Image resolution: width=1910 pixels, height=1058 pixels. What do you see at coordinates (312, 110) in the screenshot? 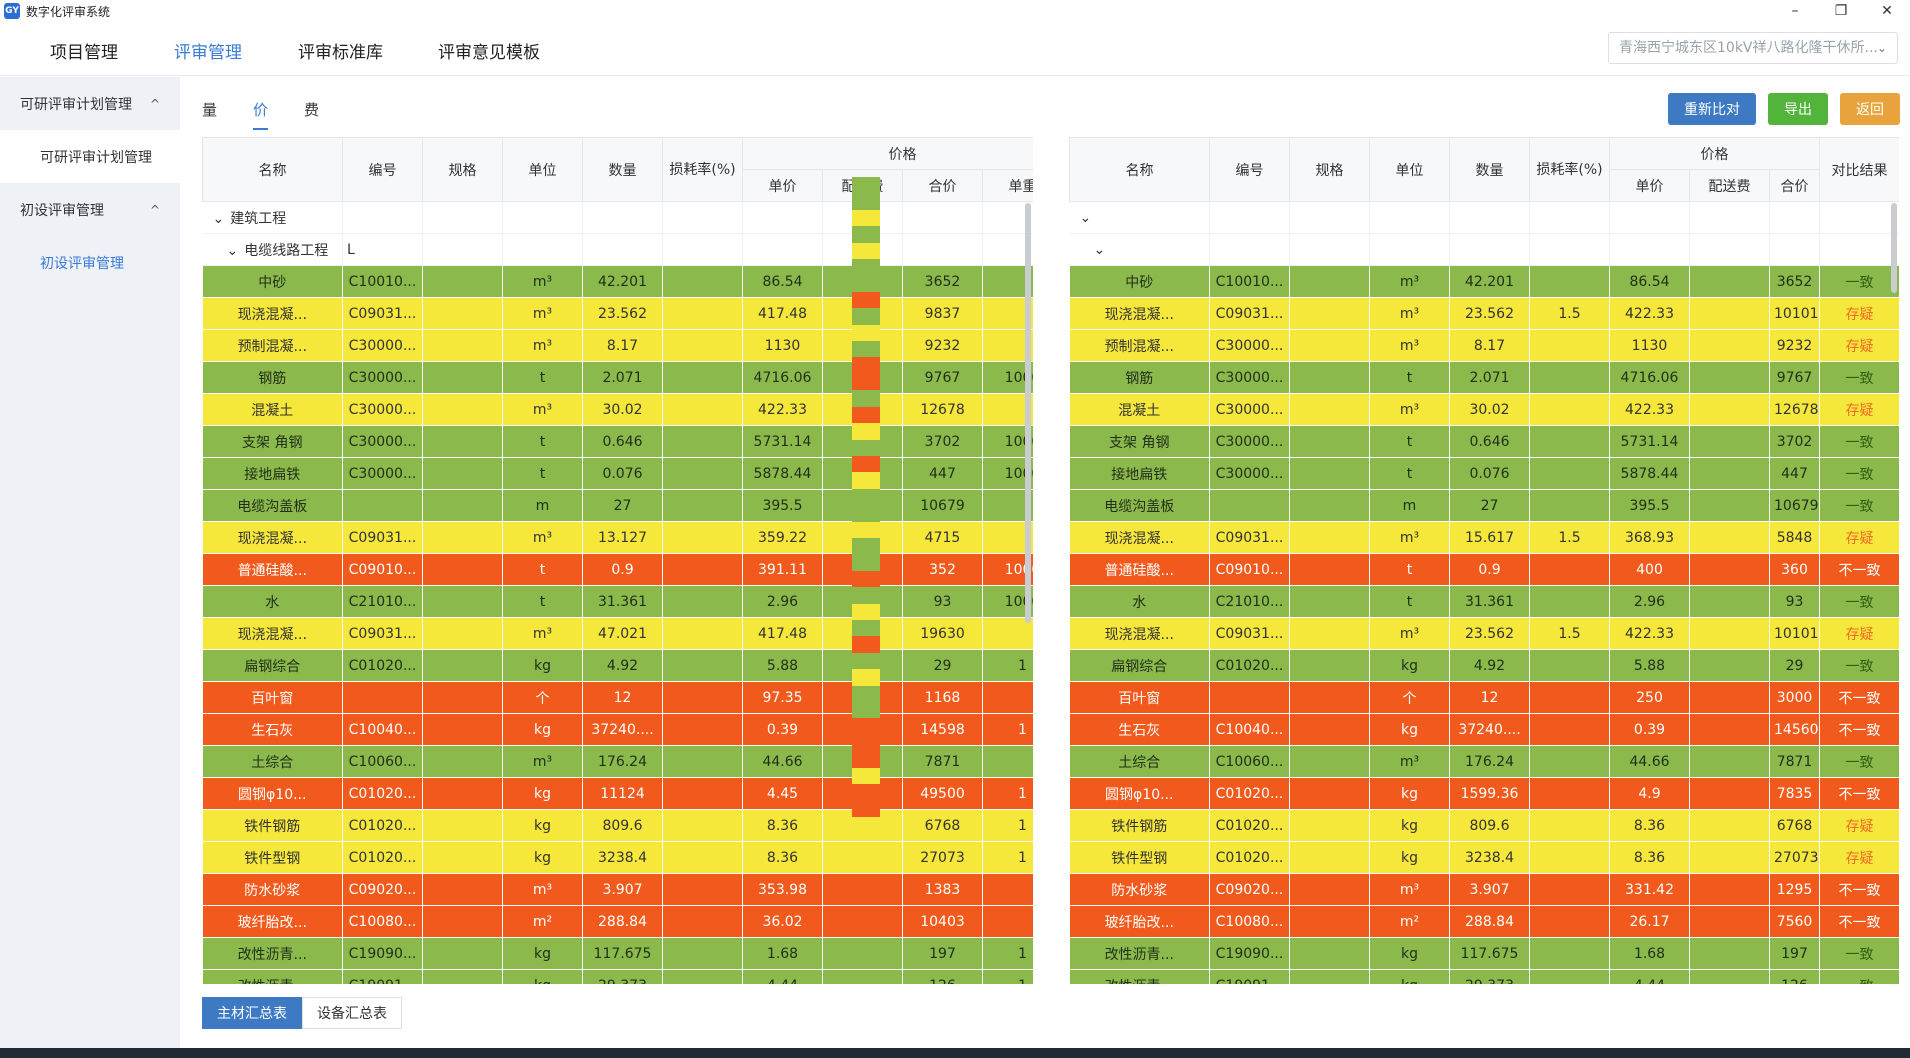
I see `tab-fee: 费` at bounding box center [312, 110].